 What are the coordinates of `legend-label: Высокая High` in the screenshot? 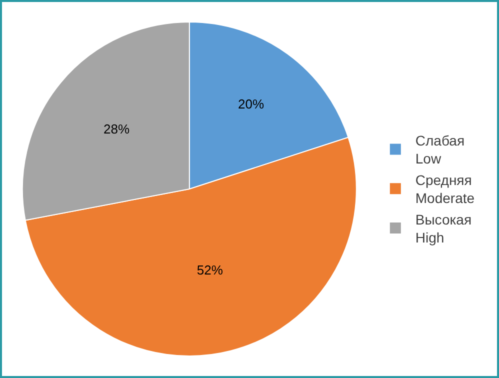 It's located at (443, 228).